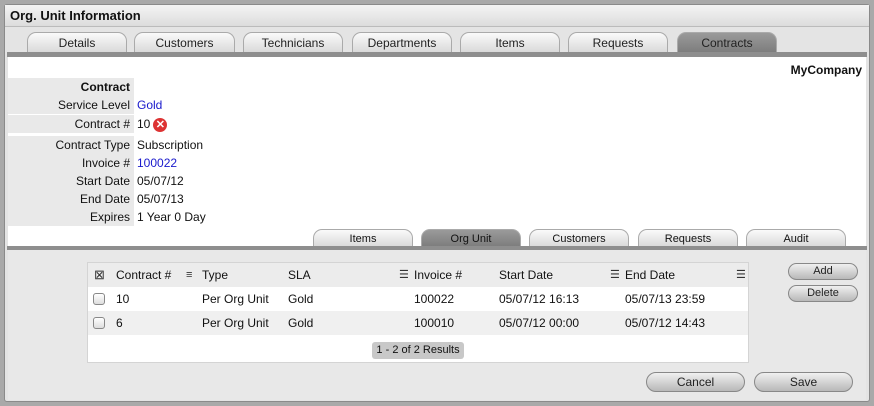 The image size is (874, 406). What do you see at coordinates (688, 238) in the screenshot?
I see `subtab-requests: Requests` at bounding box center [688, 238].